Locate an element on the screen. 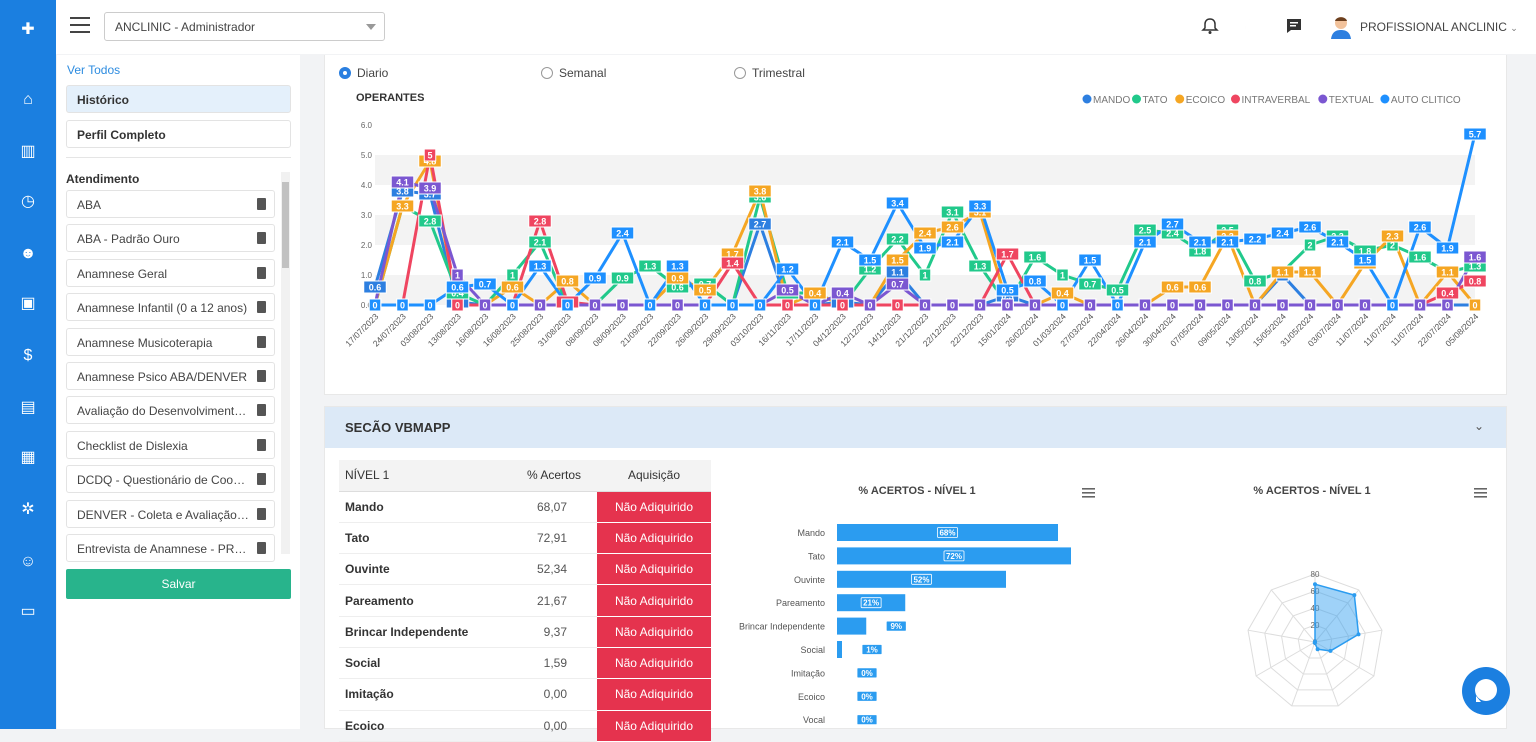  list-item: ABA is located at coordinates (170, 204).